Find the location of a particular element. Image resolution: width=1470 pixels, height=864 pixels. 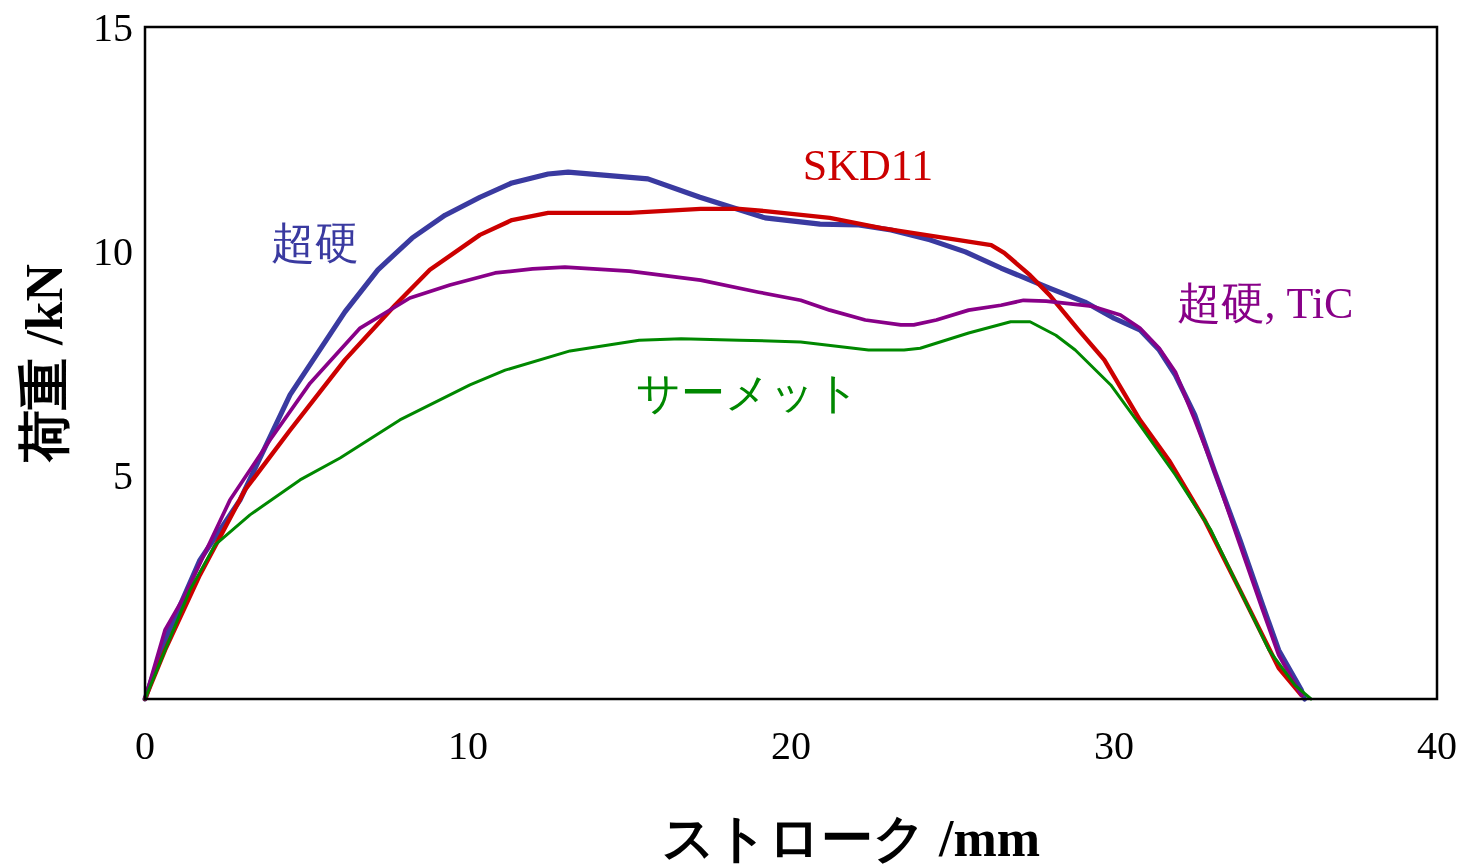

series-label: SKD11 is located at coordinates (868, 165).